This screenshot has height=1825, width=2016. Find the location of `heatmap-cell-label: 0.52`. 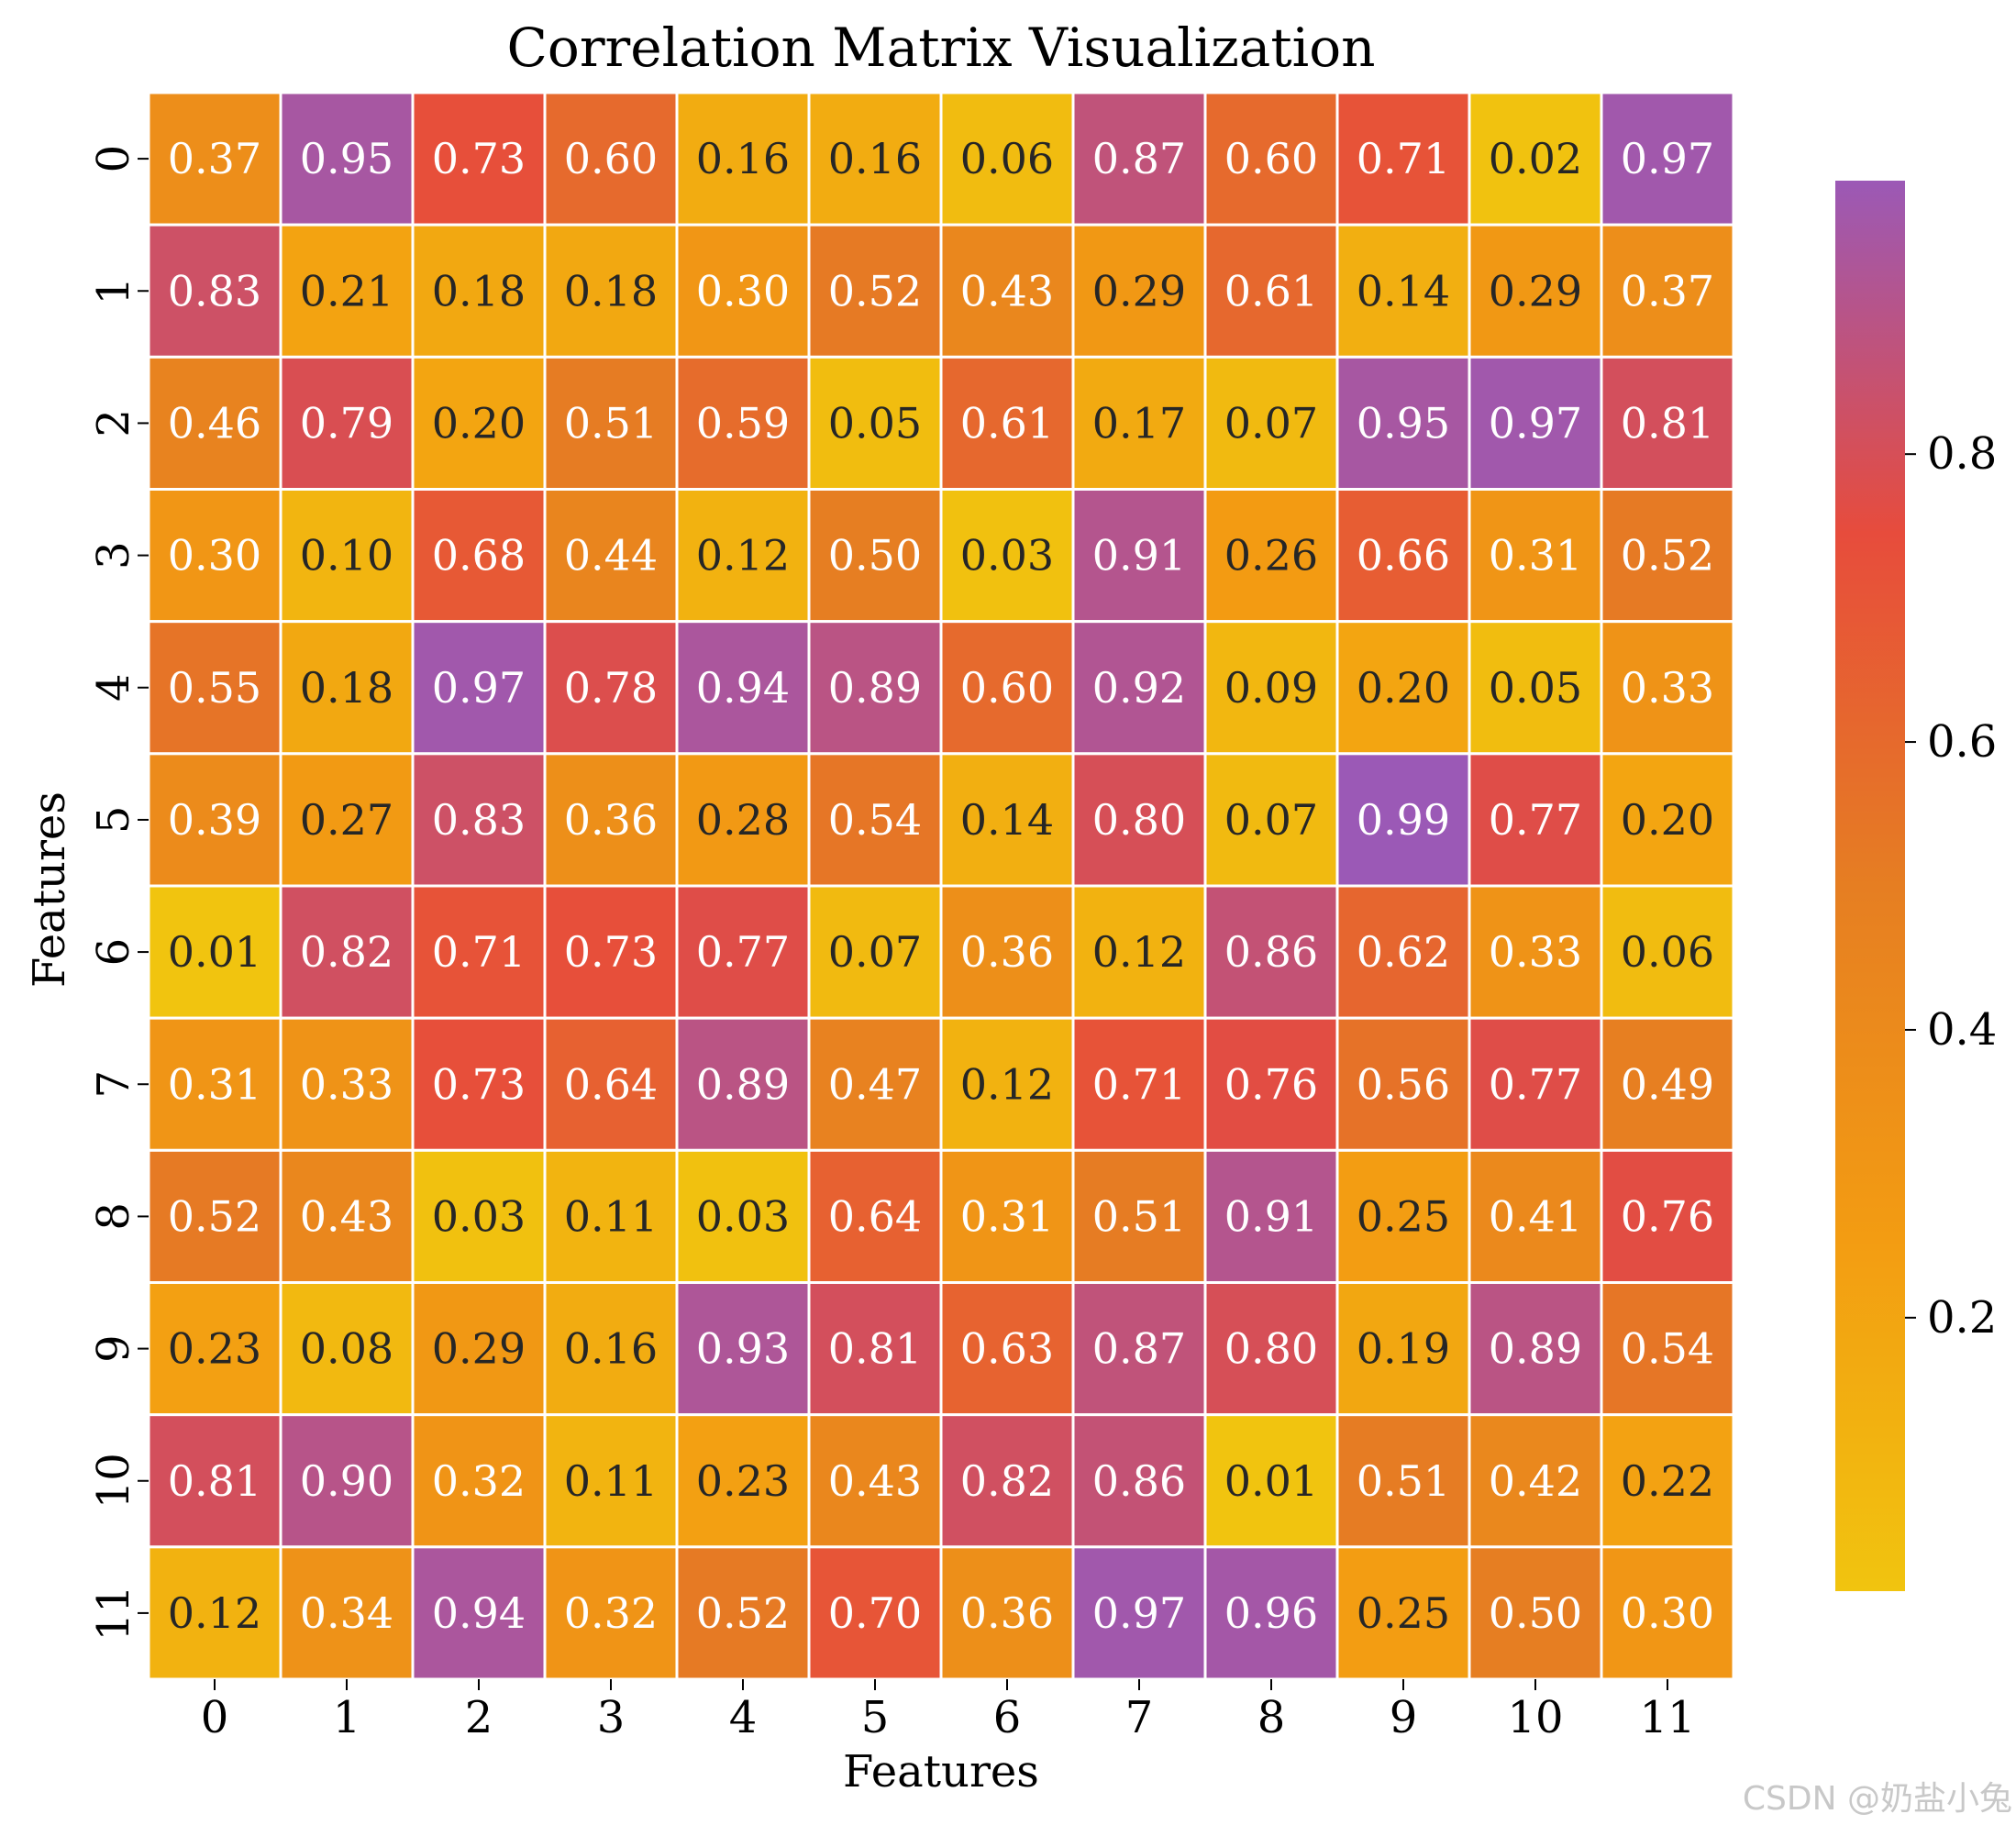

heatmap-cell-label: 0.52 is located at coordinates (214, 1216).